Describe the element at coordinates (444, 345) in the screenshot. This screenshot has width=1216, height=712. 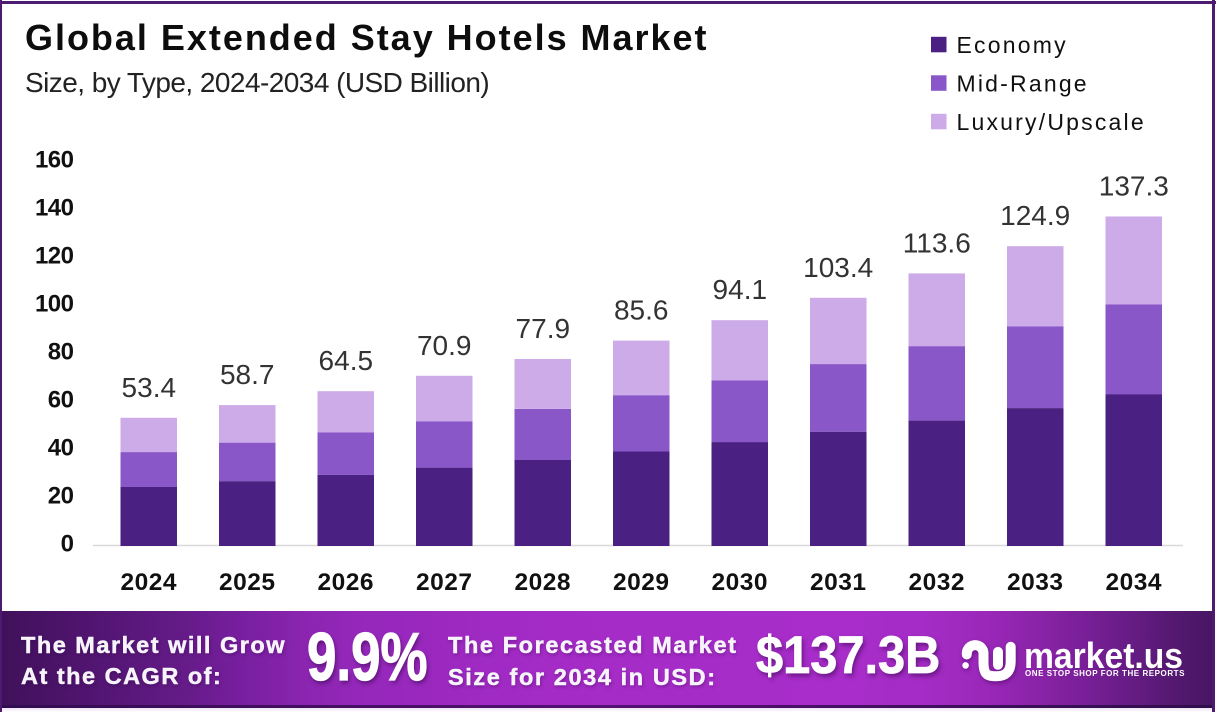
I see `svg-text: 70.9` at that location.